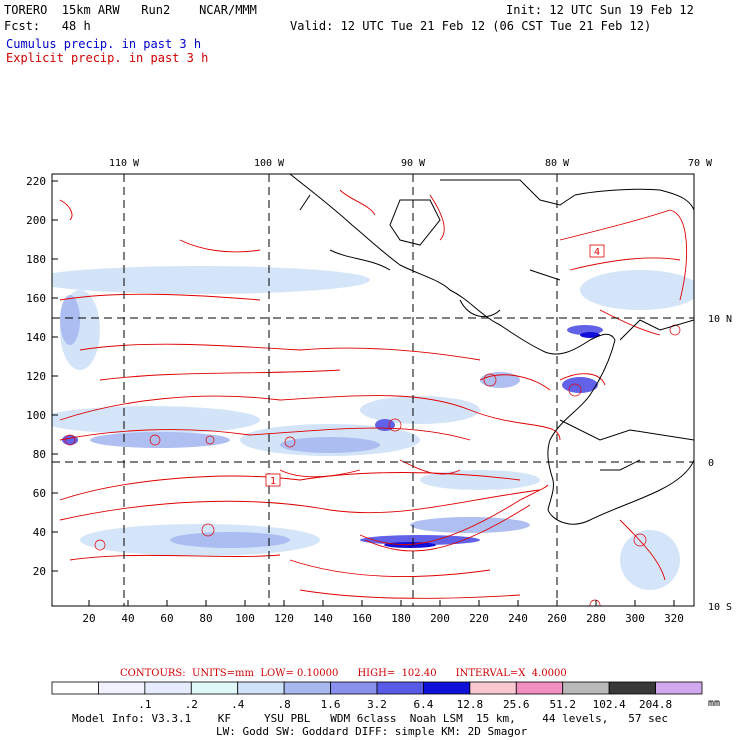 This screenshot has width=740, height=740. I want to click on scale-label: .4, so click(238, 704).